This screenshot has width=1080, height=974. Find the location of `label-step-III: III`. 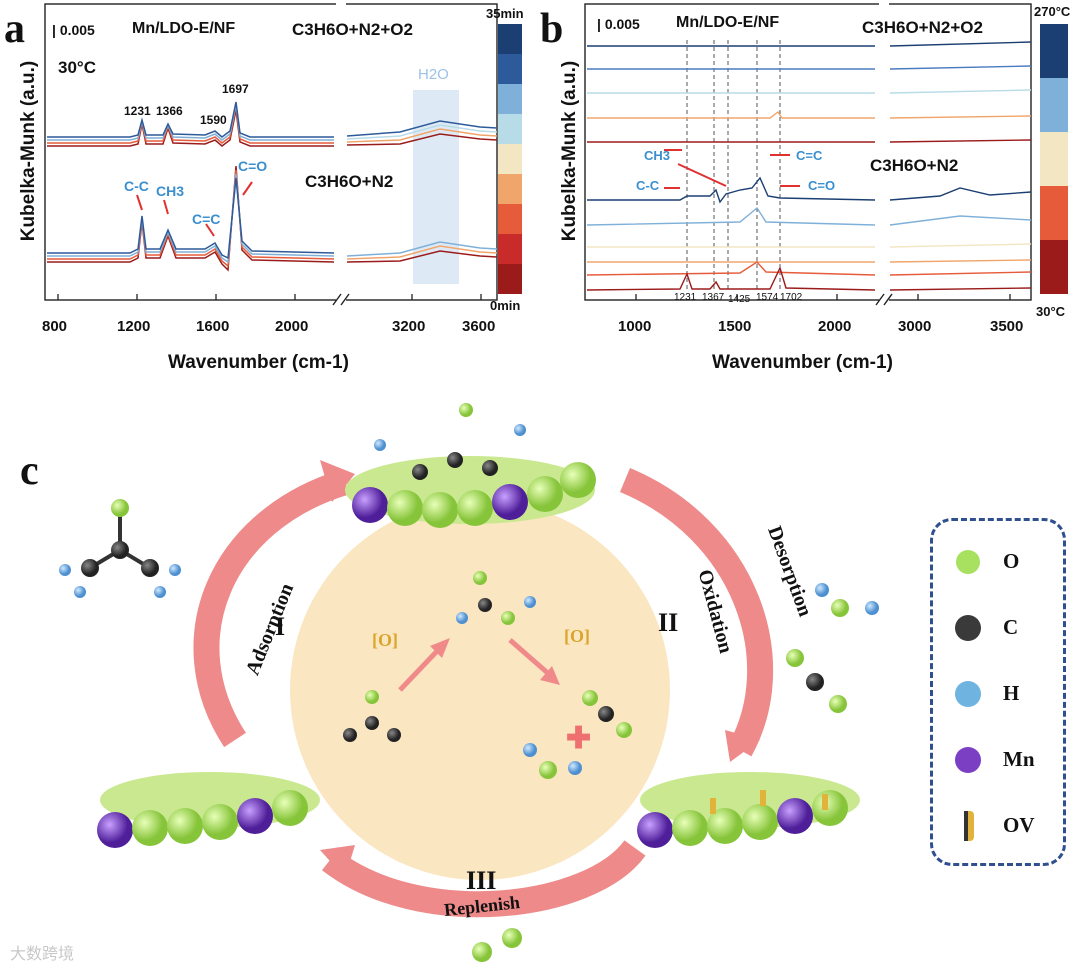

label-step-III: III is located at coordinates (481, 880).